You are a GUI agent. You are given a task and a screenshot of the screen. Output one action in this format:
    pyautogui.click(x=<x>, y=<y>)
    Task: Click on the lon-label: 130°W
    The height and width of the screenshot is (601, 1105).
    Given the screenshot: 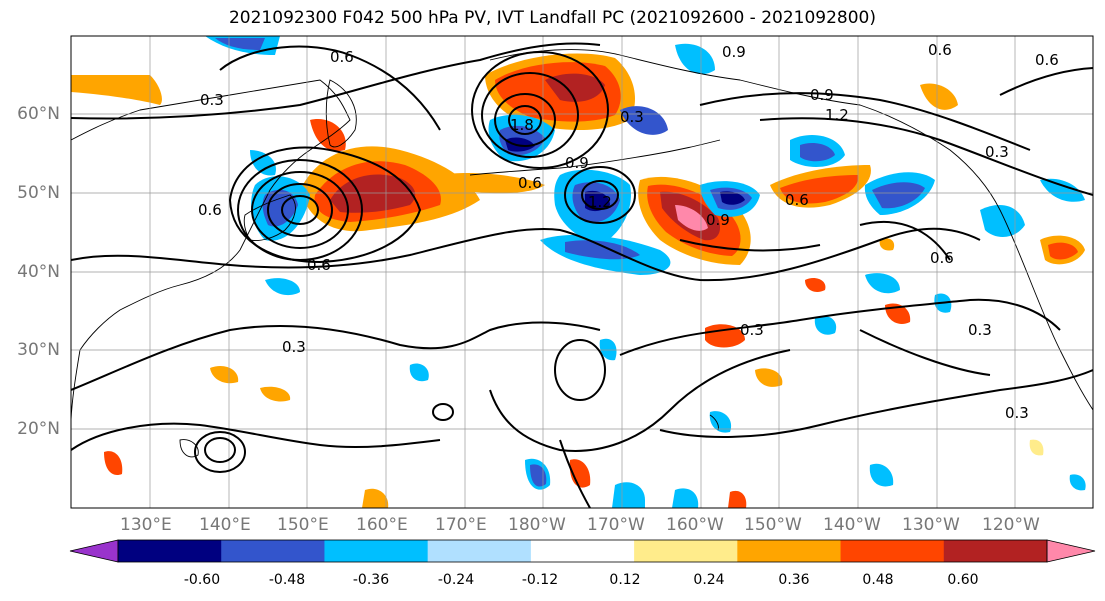 What is the action you would take?
    pyautogui.click(x=931, y=525)
    